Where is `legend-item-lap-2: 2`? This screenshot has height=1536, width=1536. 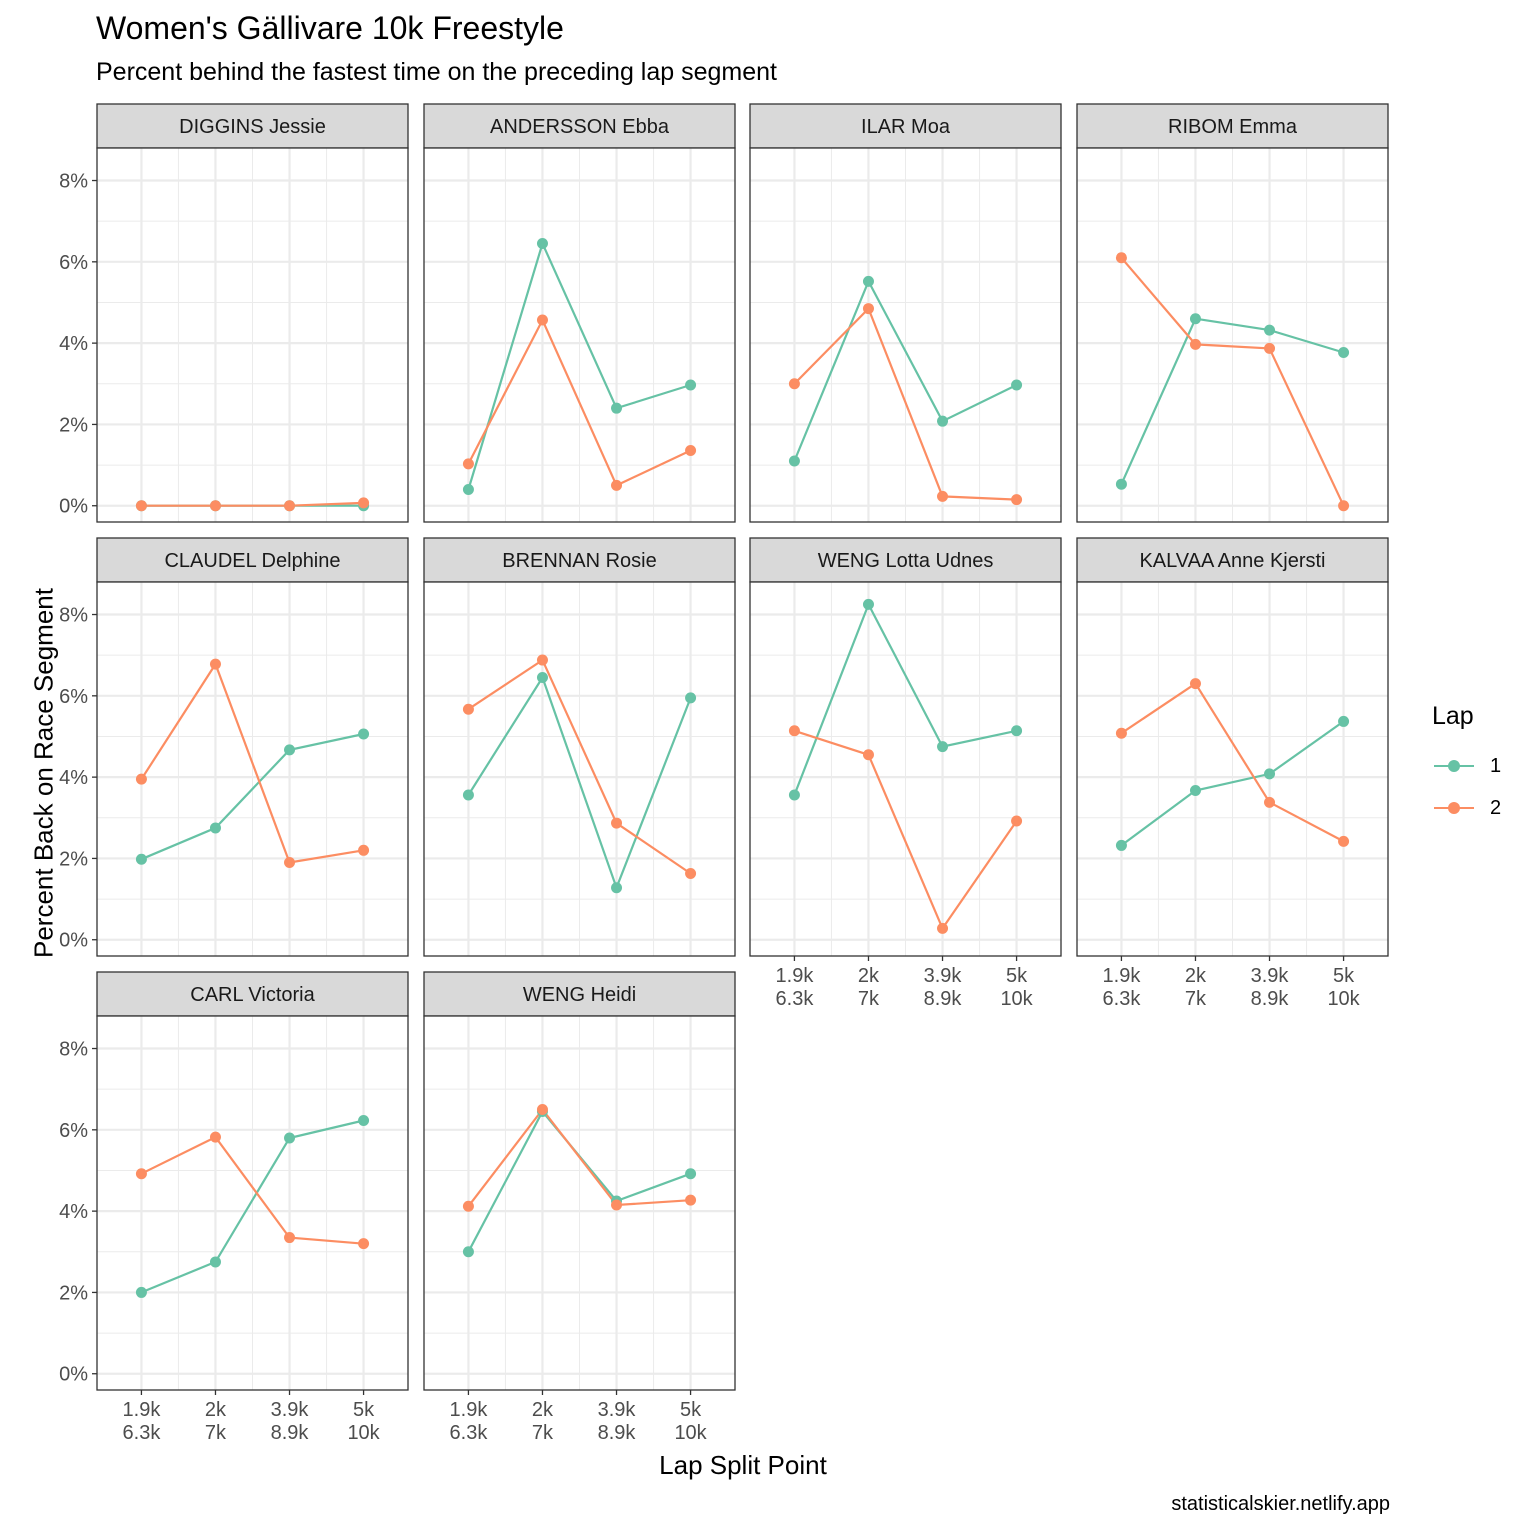 legend-item-lap-2: 2 is located at coordinates (1466, 808).